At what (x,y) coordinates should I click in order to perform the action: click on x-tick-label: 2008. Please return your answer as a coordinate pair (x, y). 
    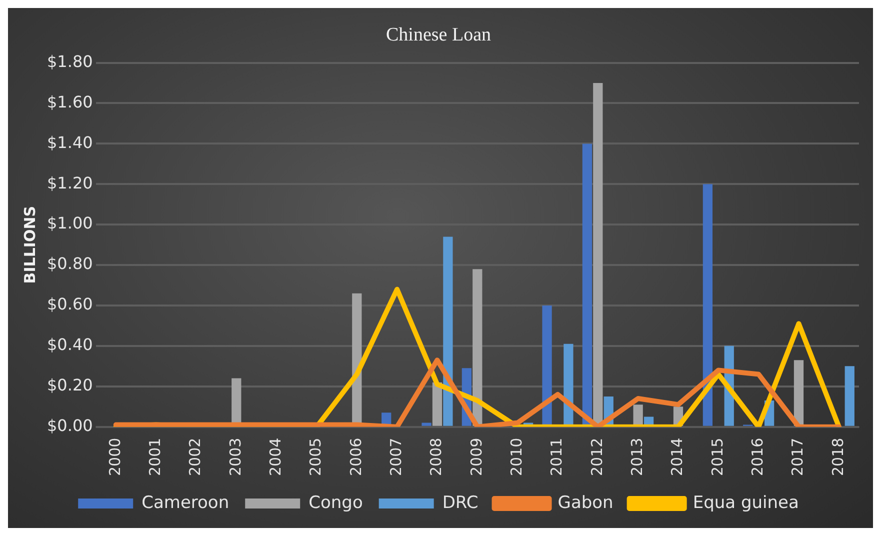
    Looking at the image, I should click on (436, 457).